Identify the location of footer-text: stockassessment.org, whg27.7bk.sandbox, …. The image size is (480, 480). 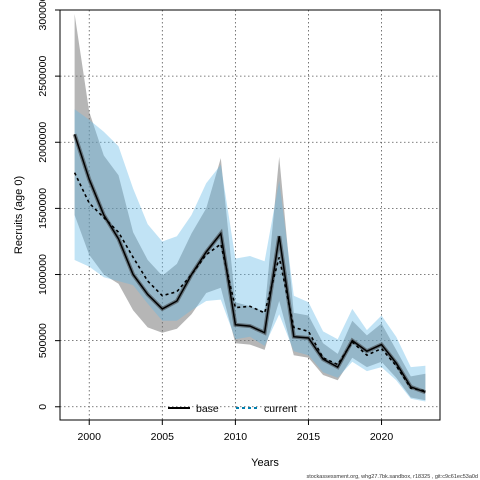
(392, 477).